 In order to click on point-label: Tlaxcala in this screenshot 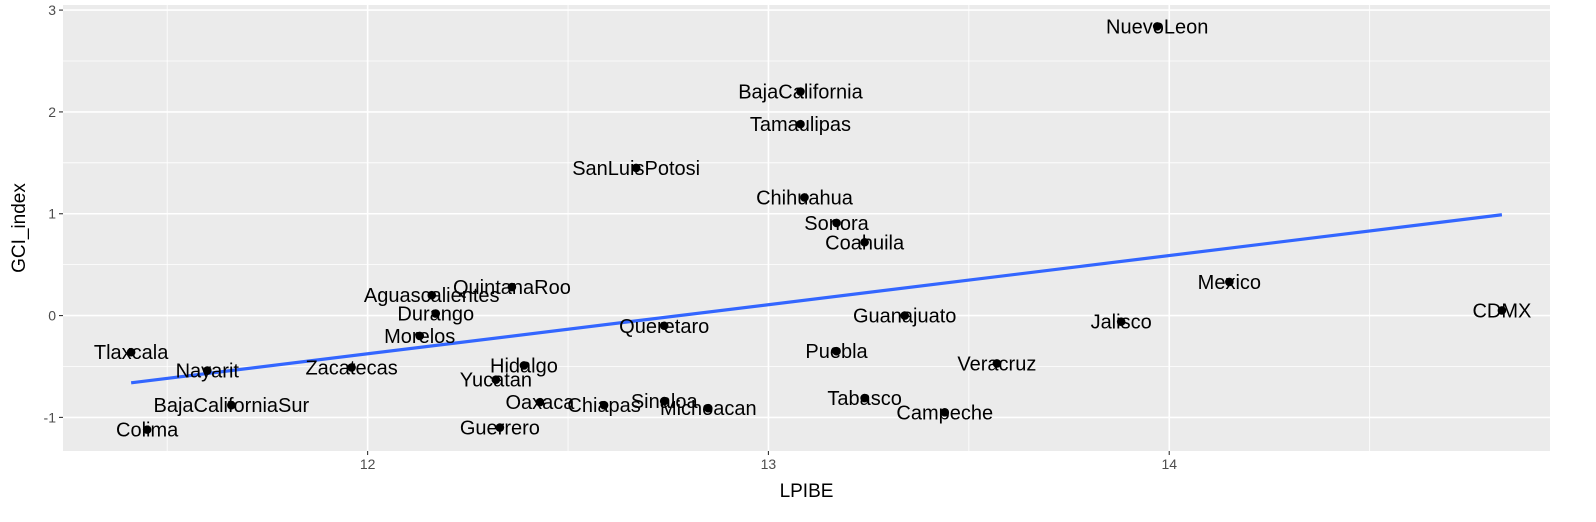, I will do `click(131, 353)`.